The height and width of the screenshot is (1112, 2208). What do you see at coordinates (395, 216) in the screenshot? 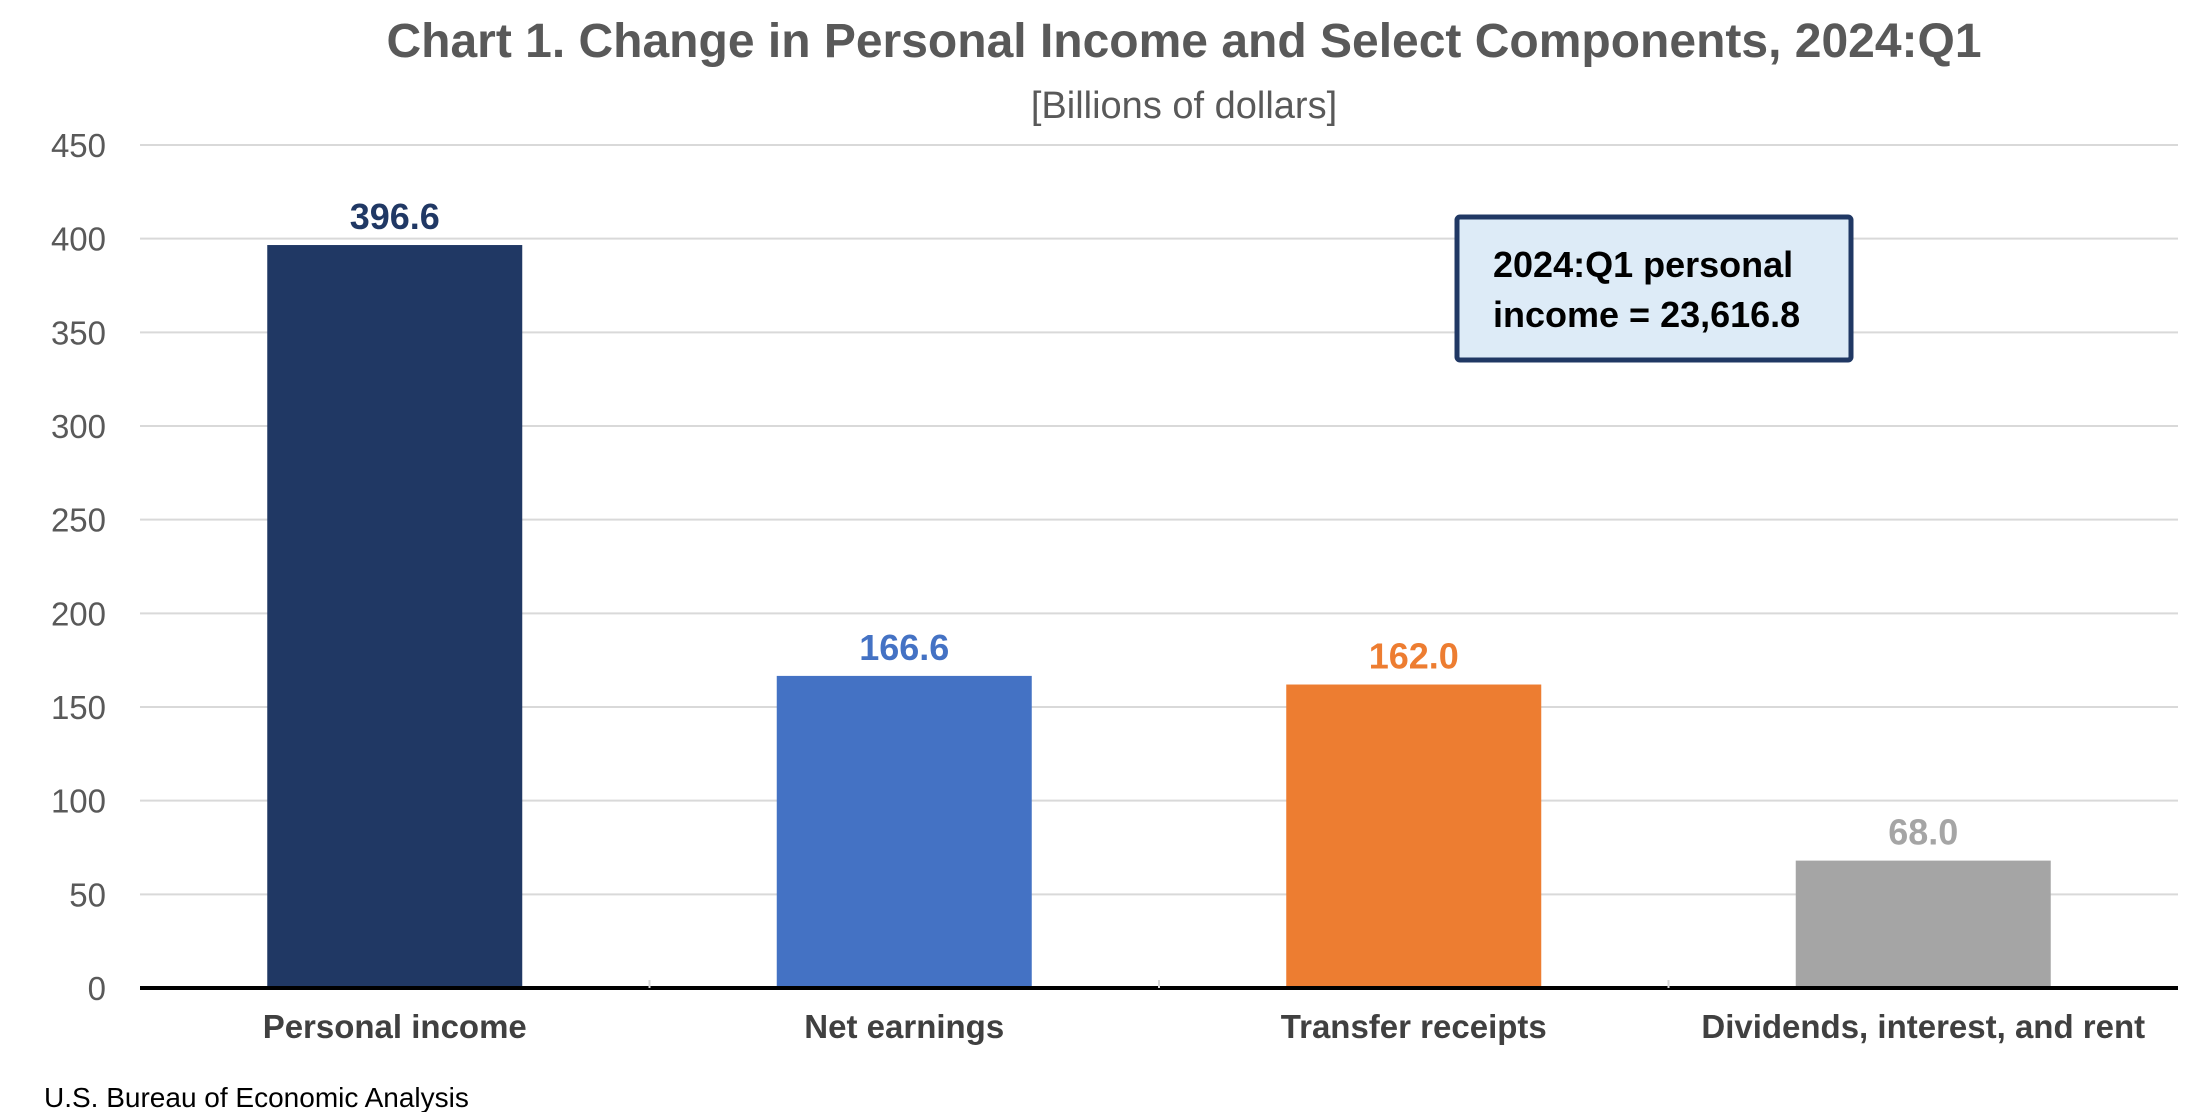
I see `data-label: 396.6` at bounding box center [395, 216].